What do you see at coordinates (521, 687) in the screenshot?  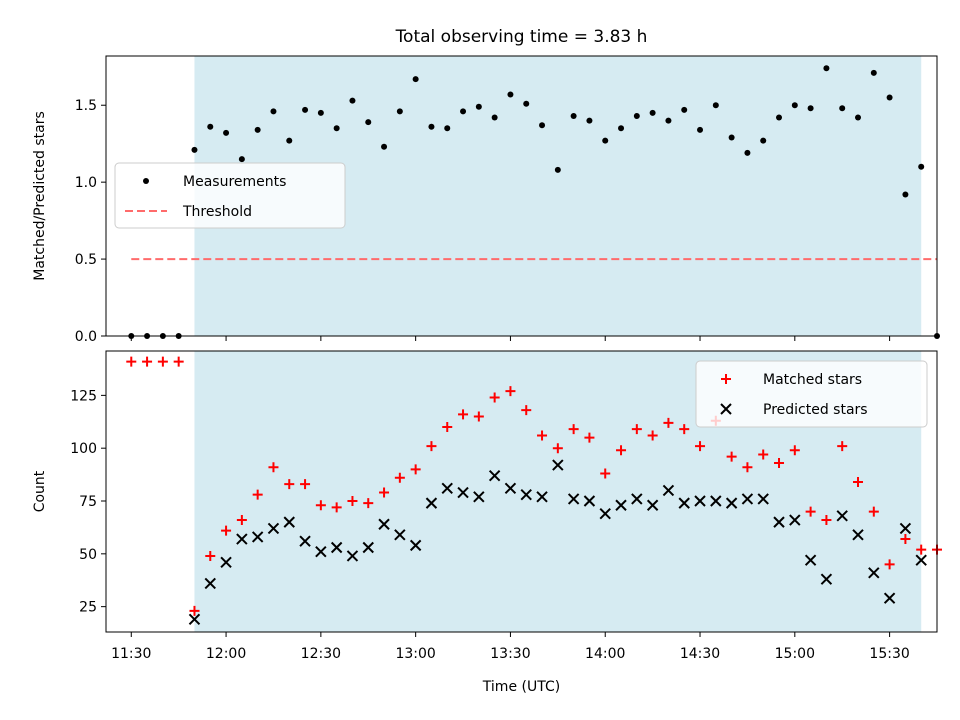 I see `x-axis-label: Time (UTC)` at bounding box center [521, 687].